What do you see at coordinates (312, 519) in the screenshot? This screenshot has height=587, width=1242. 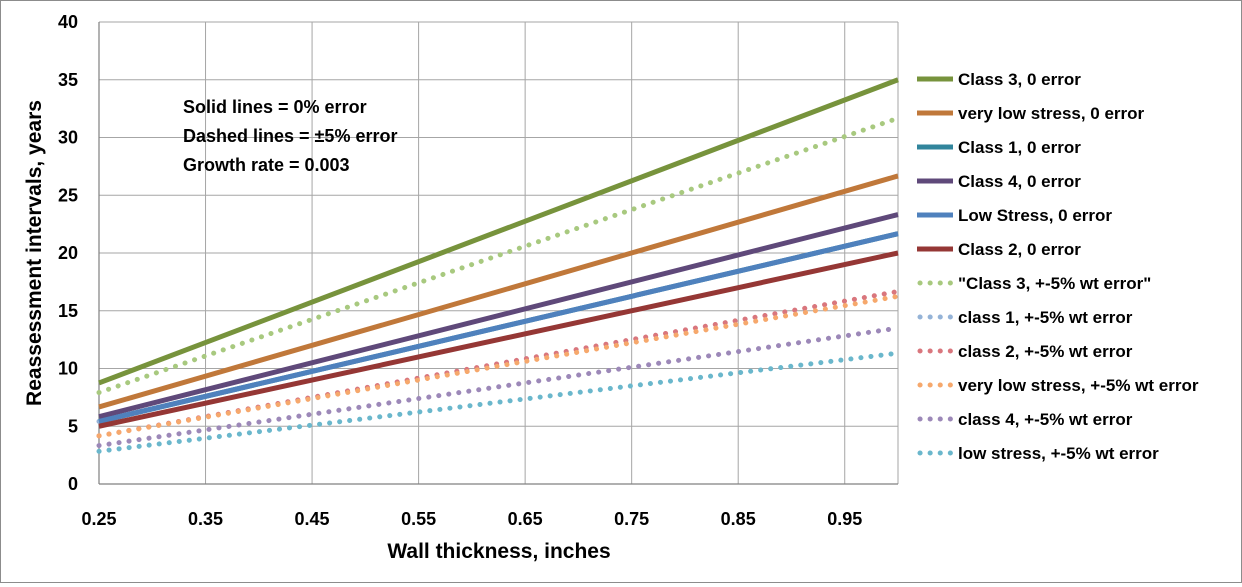 I see `x-tick-label: 0.45` at bounding box center [312, 519].